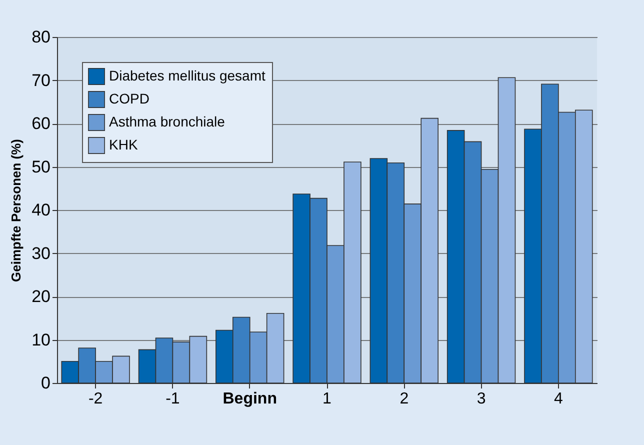 The width and height of the screenshot is (644, 445). I want to click on x-tick-label: 3, so click(481, 399).